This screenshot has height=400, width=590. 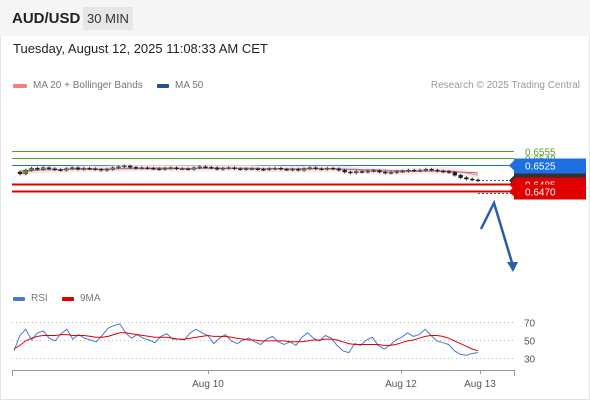 I want to click on rsi-9ma-line, so click(x=246, y=342).